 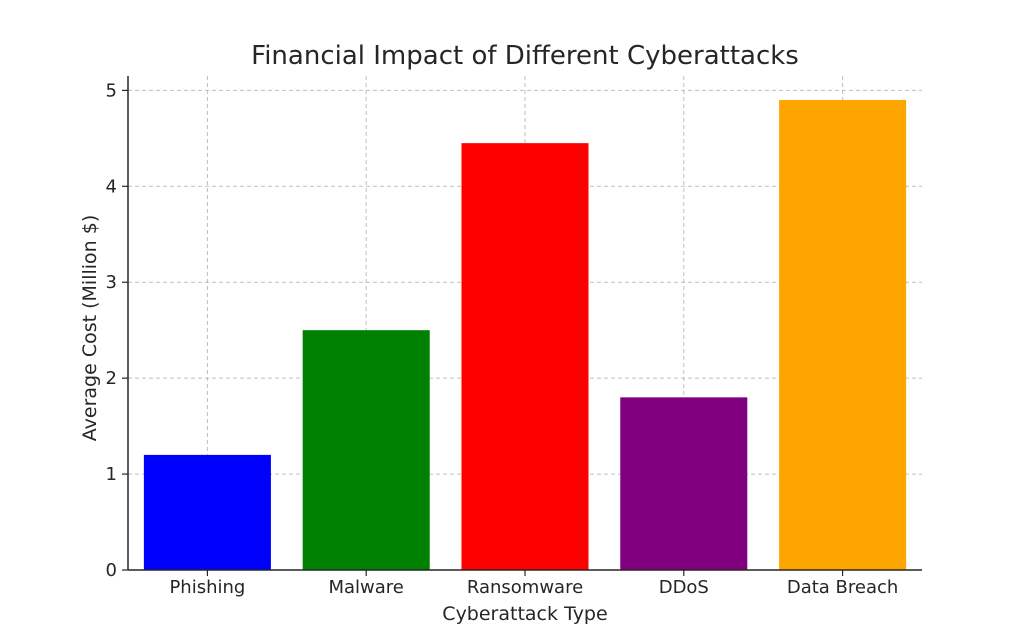 What do you see at coordinates (684, 483) in the screenshot?
I see `bar-ddos` at bounding box center [684, 483].